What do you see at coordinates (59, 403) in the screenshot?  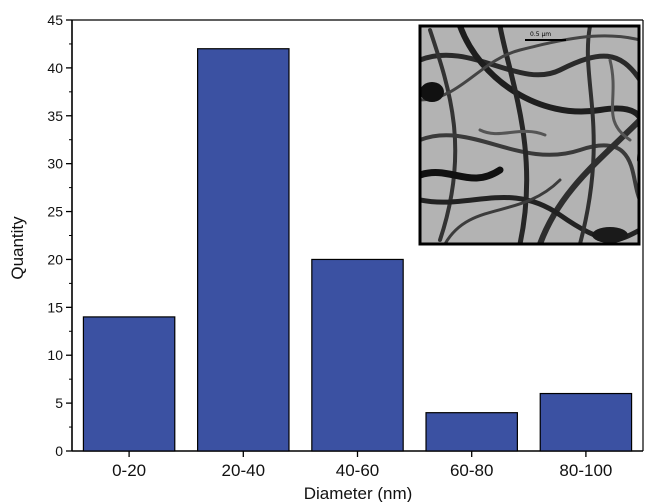 I see `y-tick-label: 5` at bounding box center [59, 403].